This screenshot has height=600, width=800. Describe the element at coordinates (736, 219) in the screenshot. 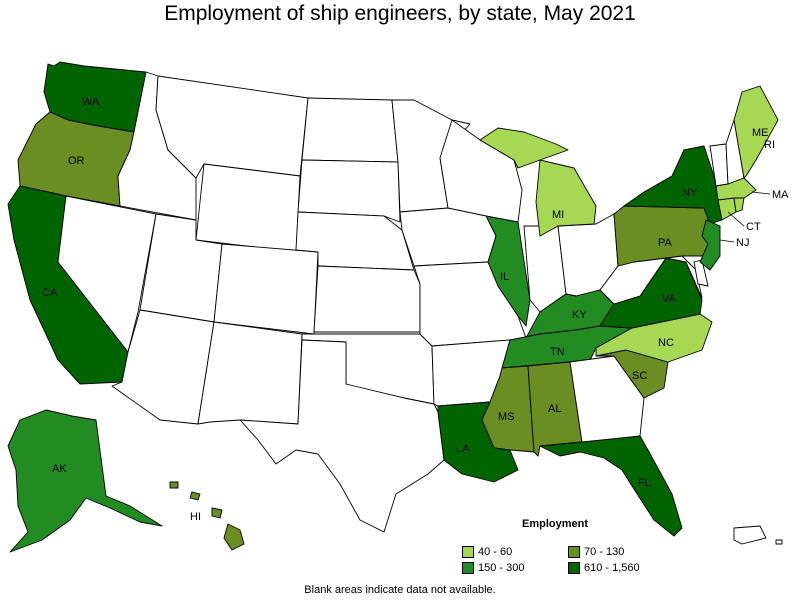

I see `leader-ct` at that location.